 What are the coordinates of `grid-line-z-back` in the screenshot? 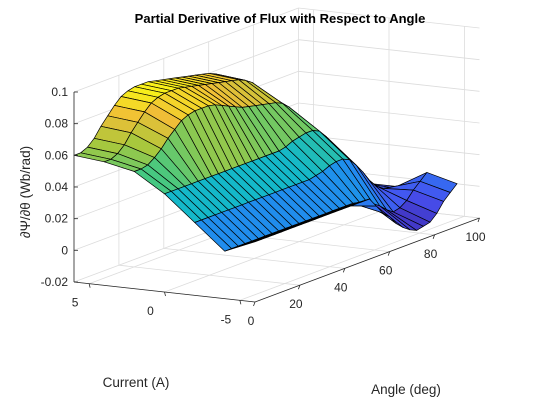 It's located at (186, 50).